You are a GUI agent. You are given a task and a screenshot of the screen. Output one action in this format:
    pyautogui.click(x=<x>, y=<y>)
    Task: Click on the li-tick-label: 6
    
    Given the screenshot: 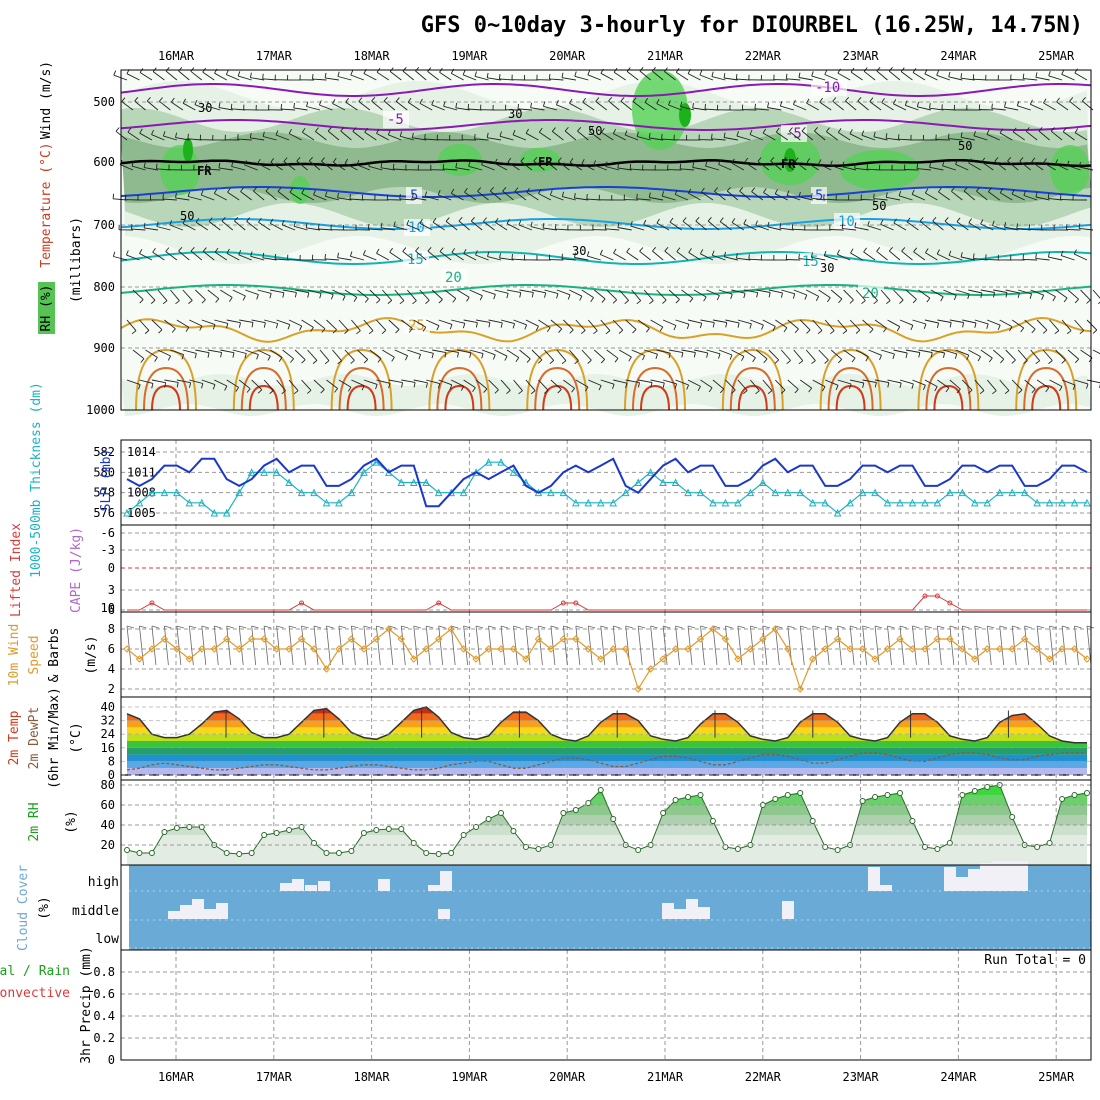 What is the action you would take?
    pyautogui.click(x=111, y=610)
    